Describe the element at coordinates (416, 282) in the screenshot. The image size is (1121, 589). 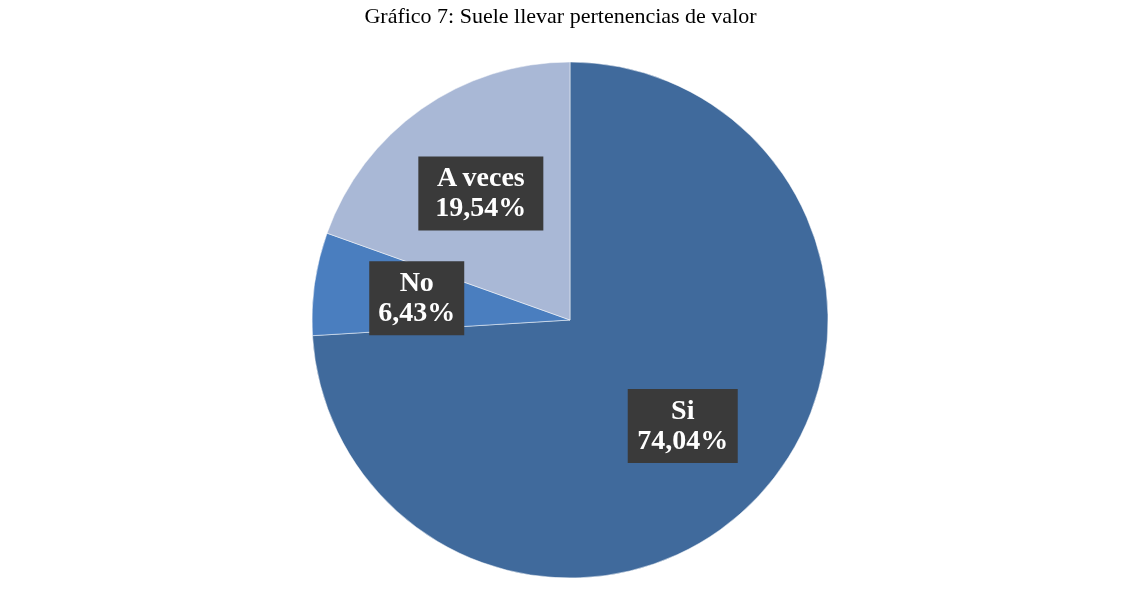
I see `slice-label: No` at that location.